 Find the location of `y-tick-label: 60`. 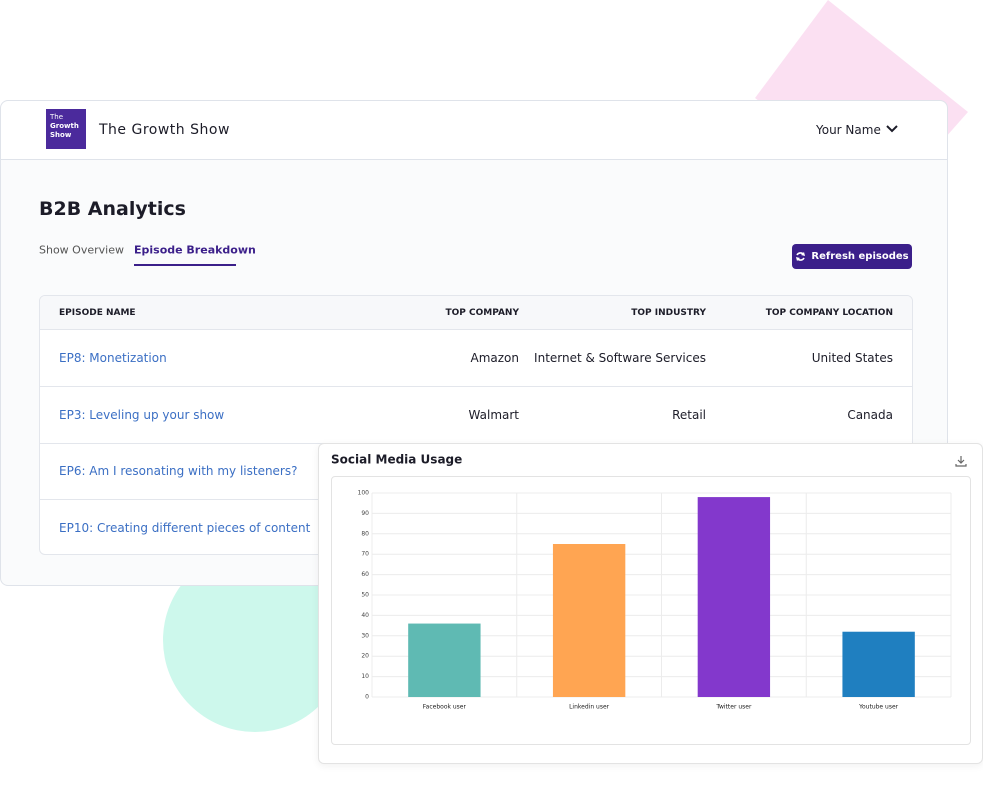

y-tick-label: 60 is located at coordinates (365, 574).